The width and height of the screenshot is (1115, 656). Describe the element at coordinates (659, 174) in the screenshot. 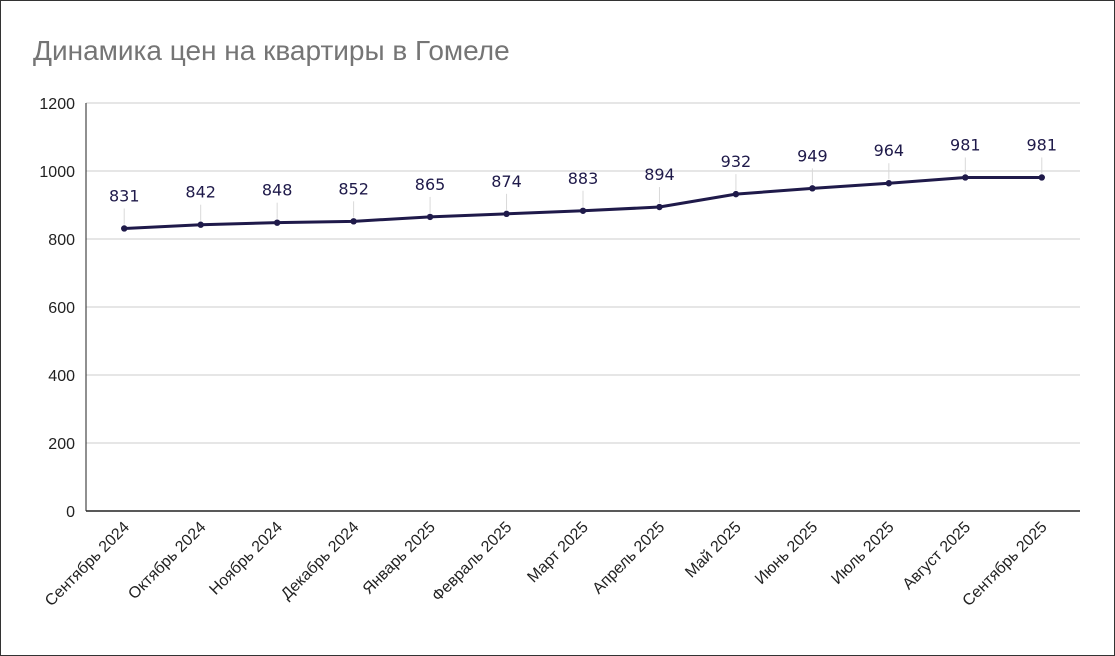

I see `data-label: 894` at that location.